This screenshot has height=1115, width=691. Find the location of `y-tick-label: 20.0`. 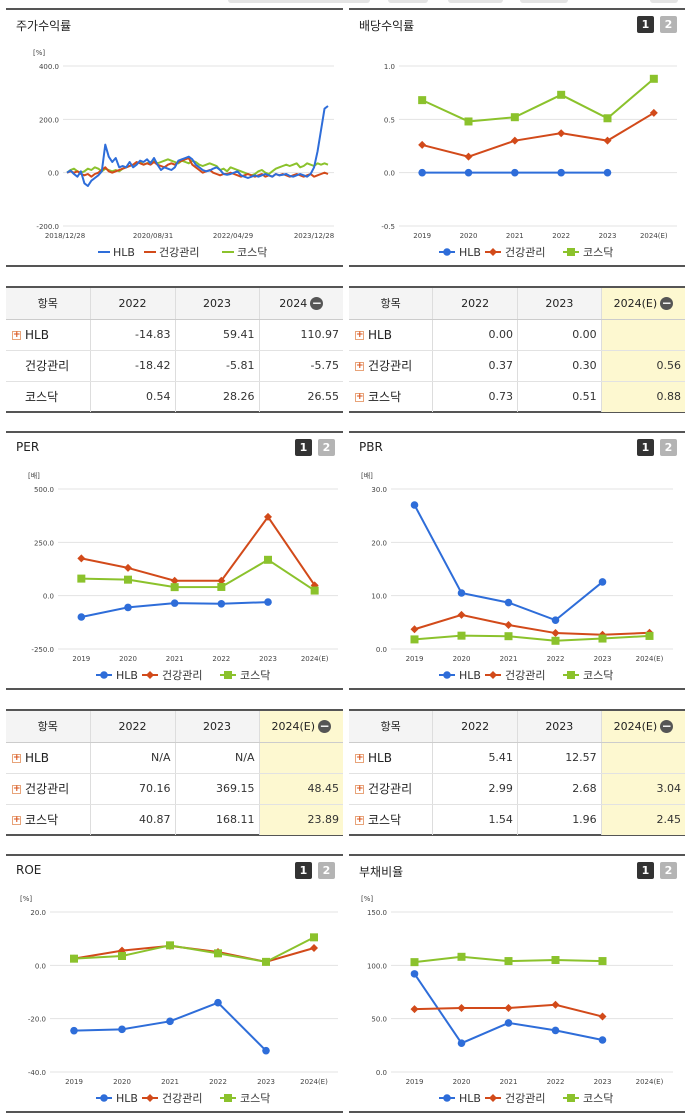

y-tick-label: 20.0 is located at coordinates (379, 543).